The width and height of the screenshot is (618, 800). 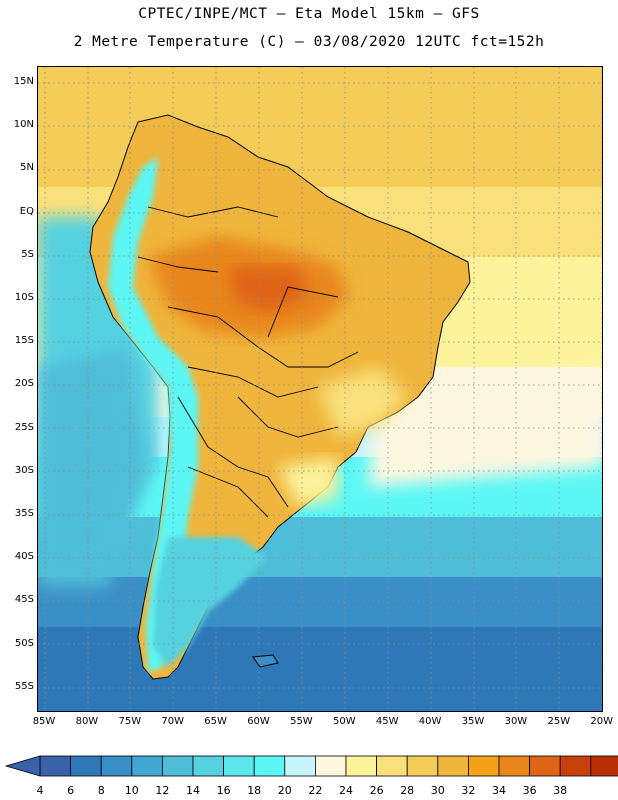 I want to click on lat-label: 40S, so click(x=24, y=557).